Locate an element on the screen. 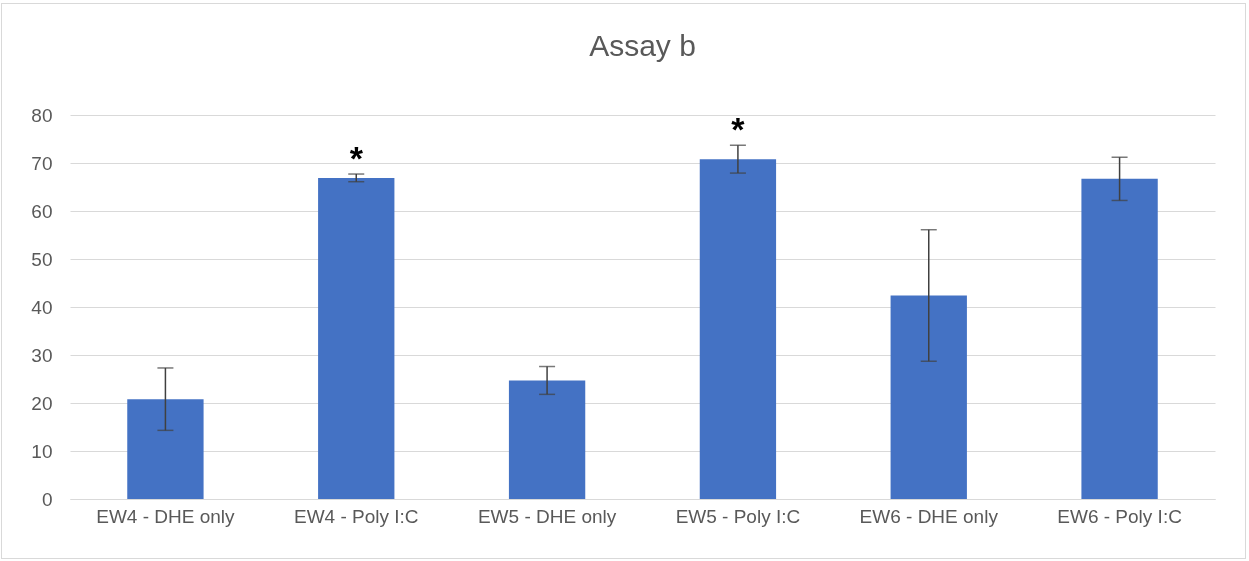  x-tick-label: EW6 - DHE only is located at coordinates (929, 516).